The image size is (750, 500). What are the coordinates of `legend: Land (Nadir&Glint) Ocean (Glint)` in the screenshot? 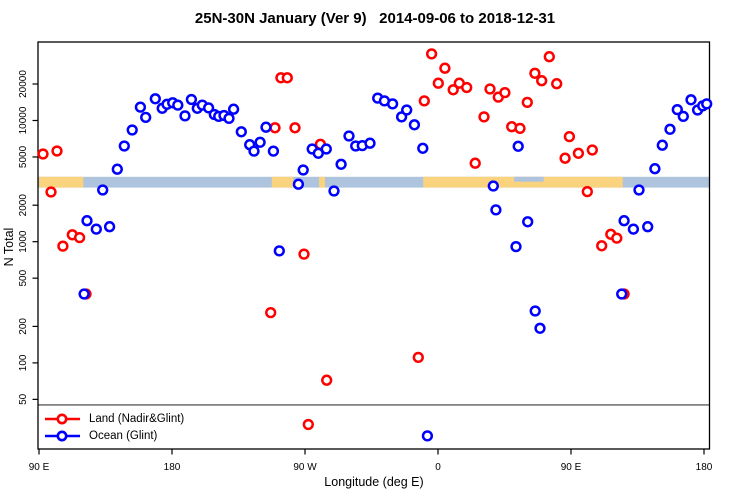 It's located at (114, 427).